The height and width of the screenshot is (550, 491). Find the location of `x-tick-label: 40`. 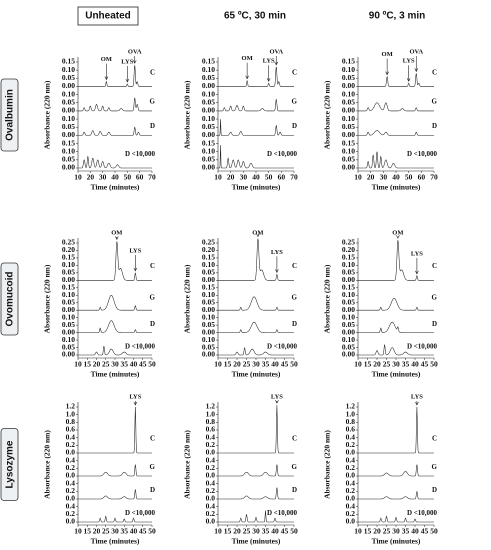

x-tick-label: 40 is located at coordinates (134, 531).